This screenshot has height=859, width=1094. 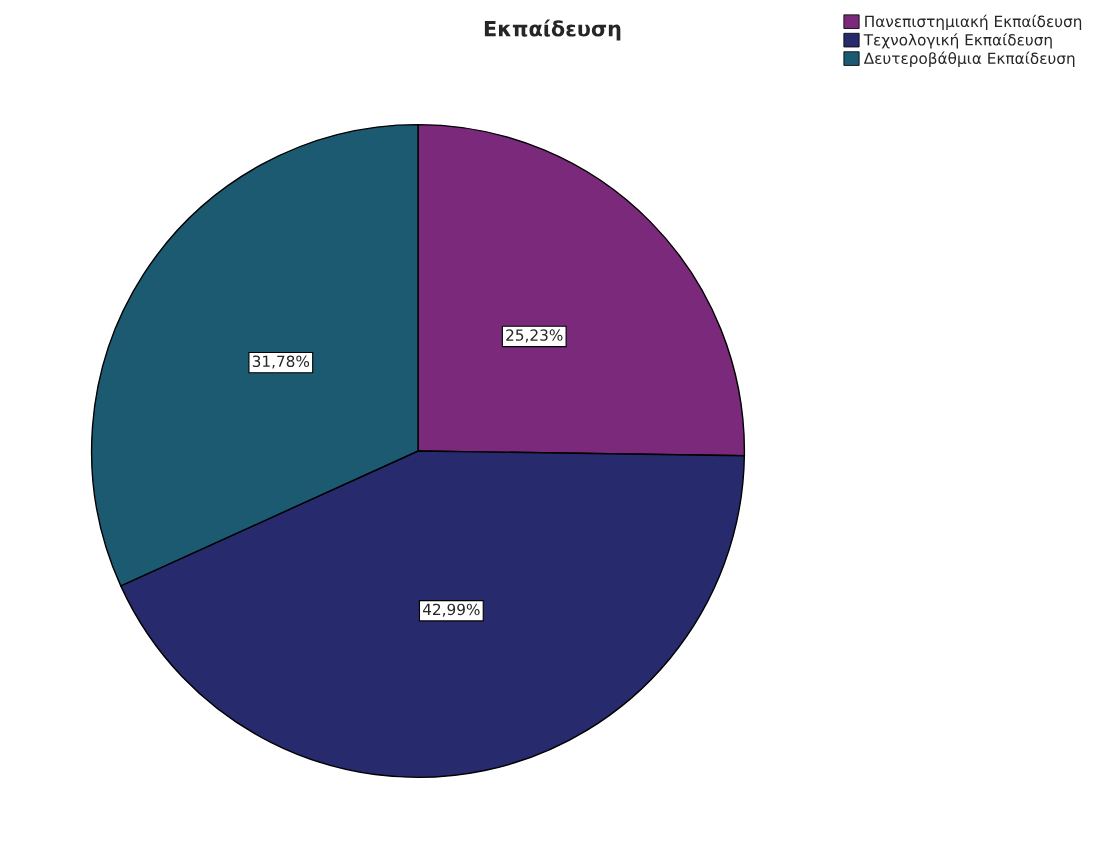 I want to click on legend-label: Πανεπιστημιακή Εκπαίδευση, so click(x=973, y=22).